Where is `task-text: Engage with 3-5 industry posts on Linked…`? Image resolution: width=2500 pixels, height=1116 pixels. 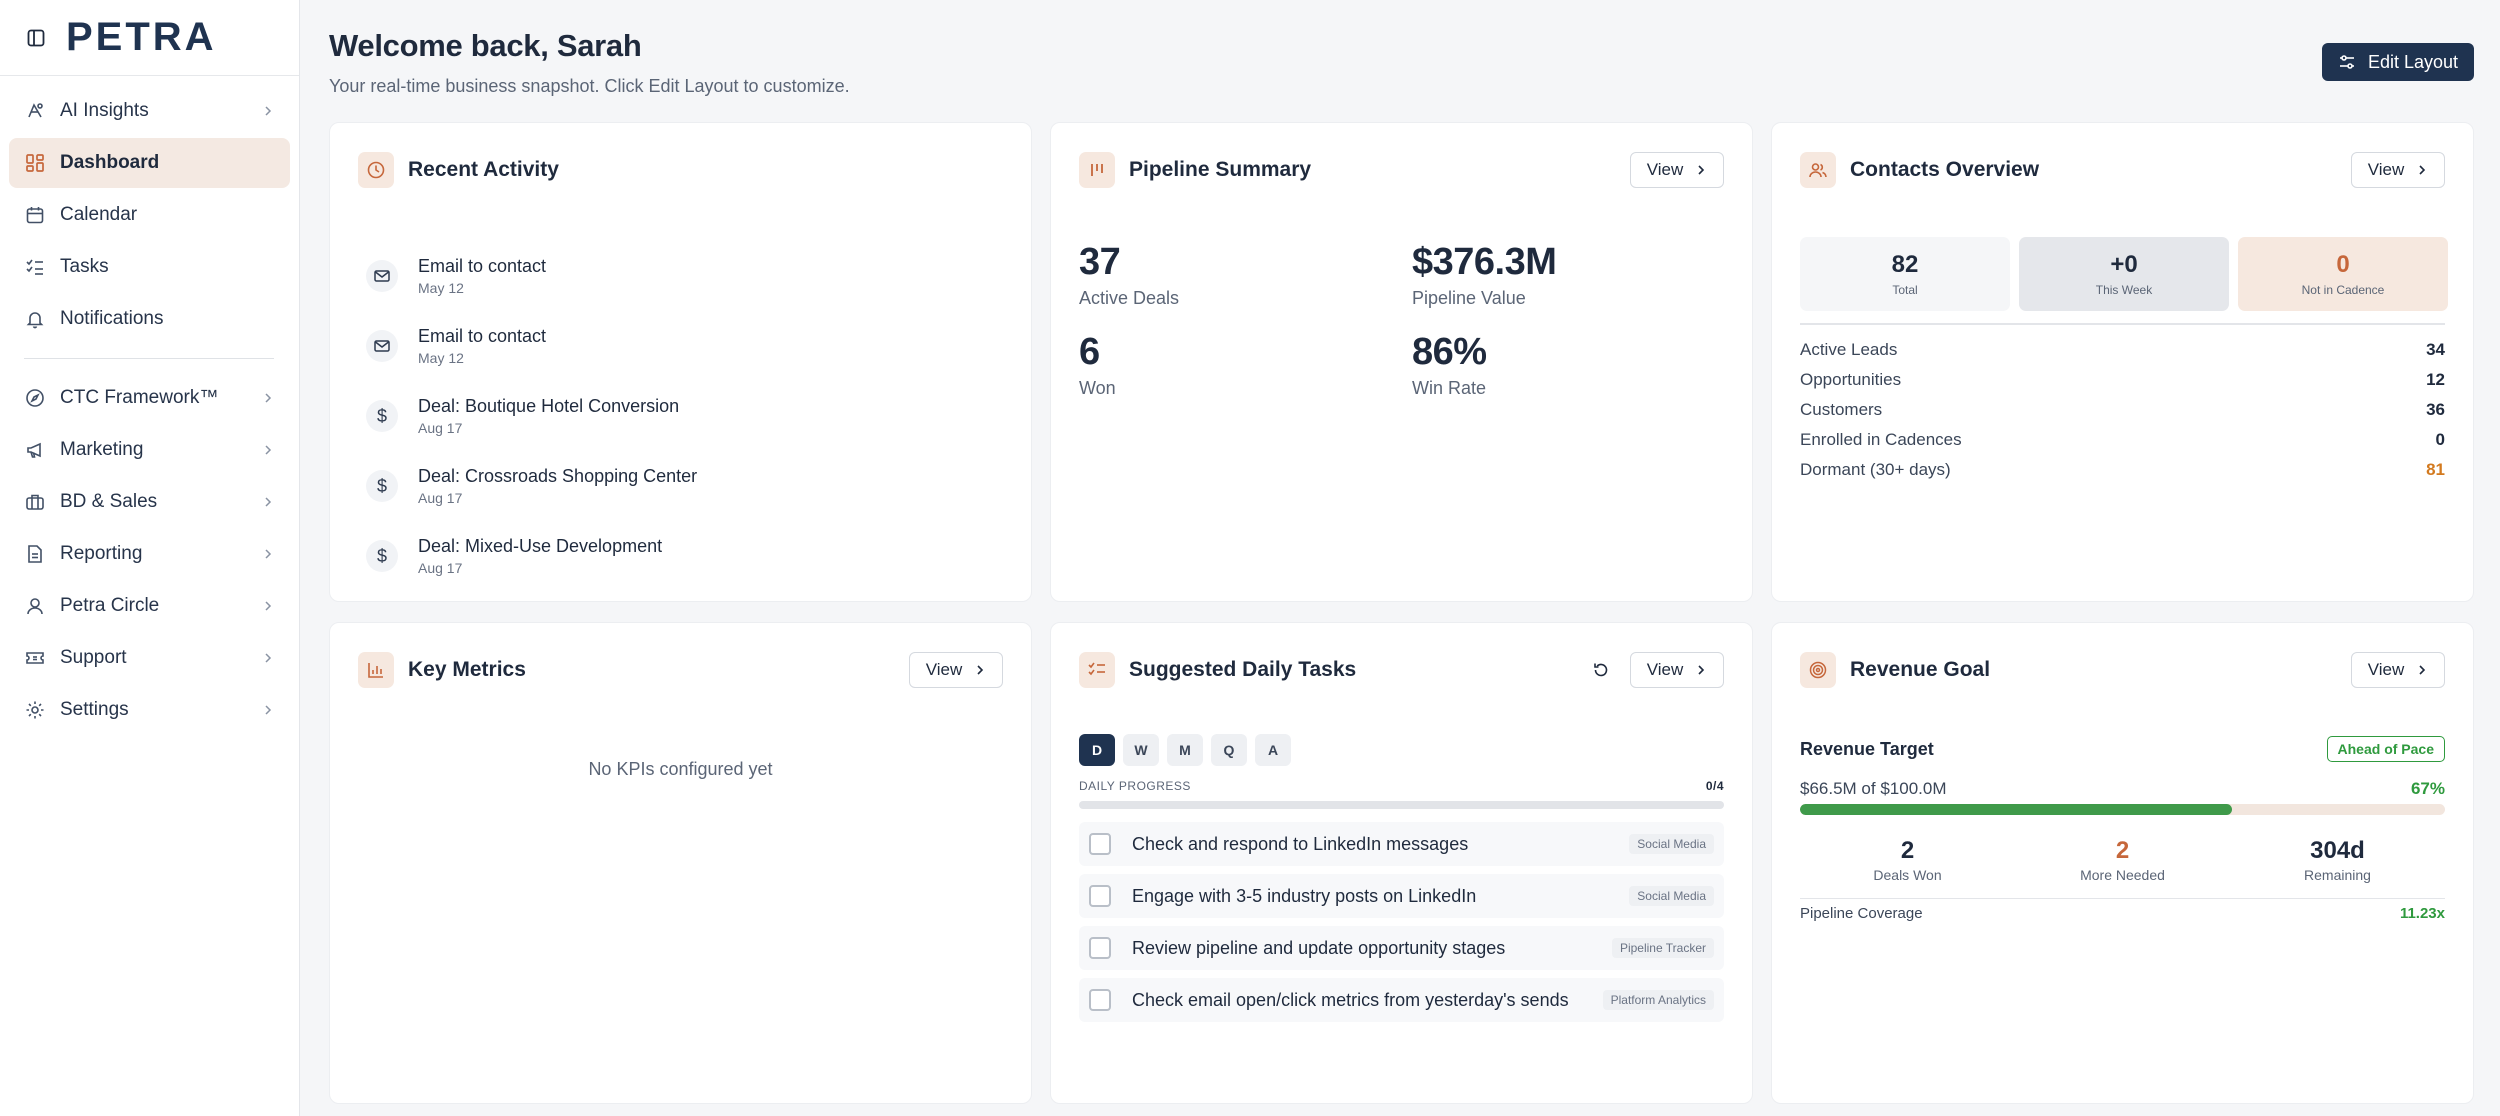
task-text: Engage with 3-5 industry posts on Linked… is located at coordinates (1304, 895).